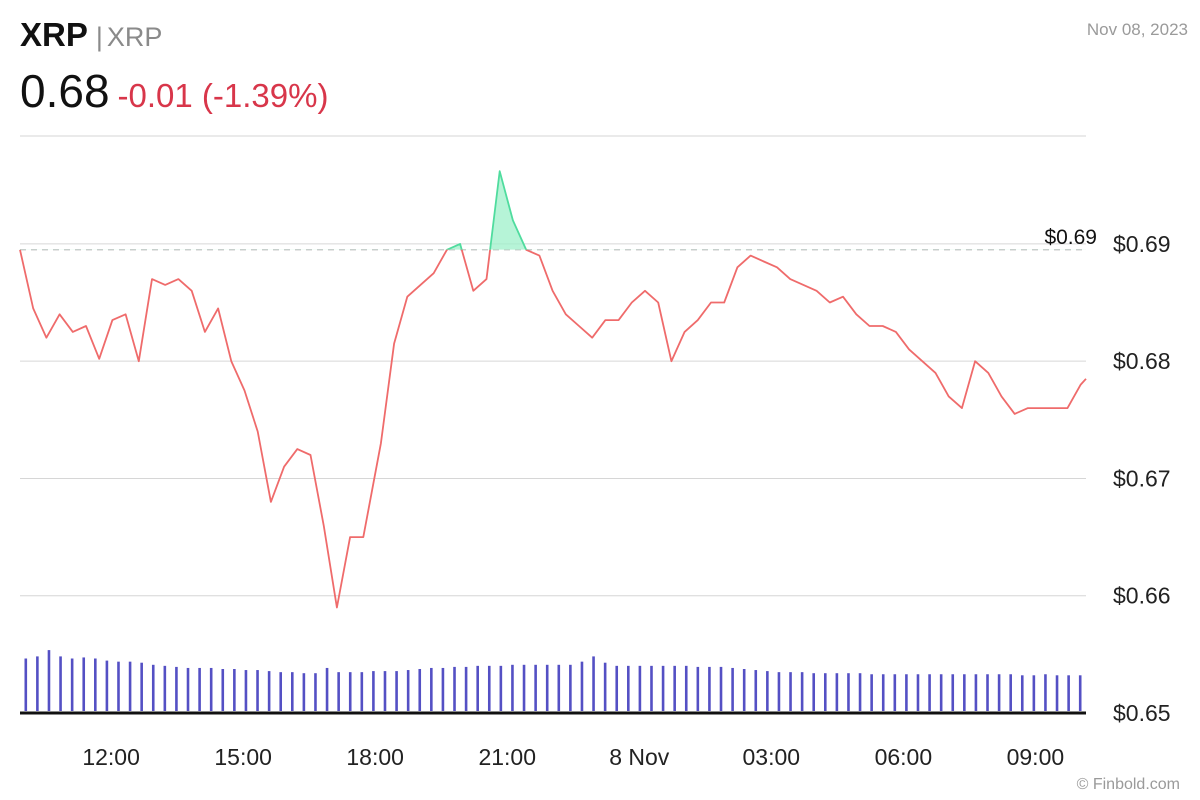 This screenshot has height=800, width=1200. What do you see at coordinates (772, 757) in the screenshot?
I see `x-tick-label: 03:00` at bounding box center [772, 757].